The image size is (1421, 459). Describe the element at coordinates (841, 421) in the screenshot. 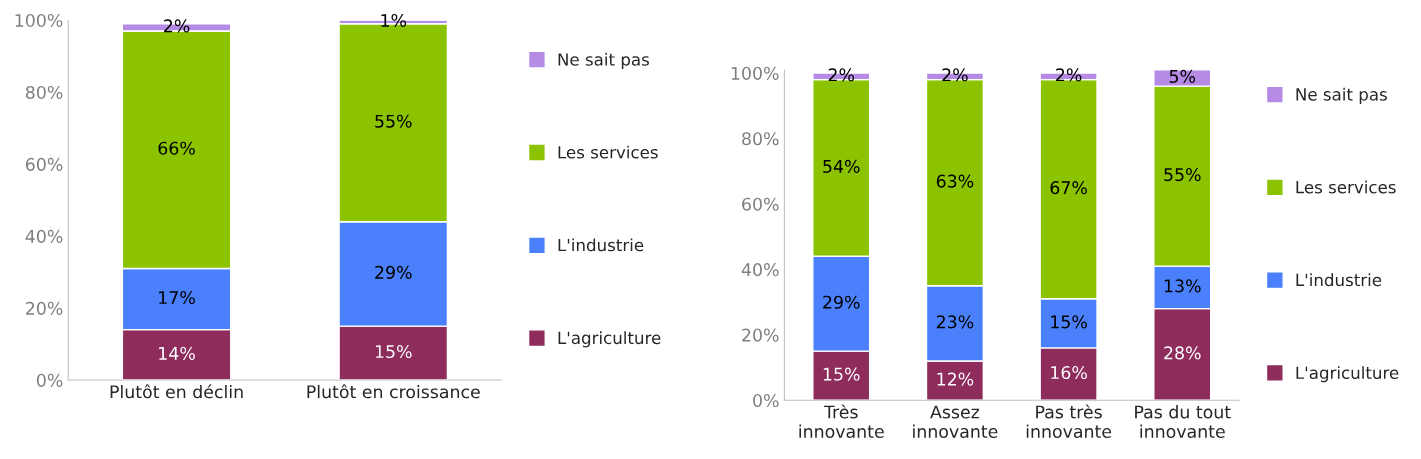

I see `x-tick-label: Très innovante` at that location.